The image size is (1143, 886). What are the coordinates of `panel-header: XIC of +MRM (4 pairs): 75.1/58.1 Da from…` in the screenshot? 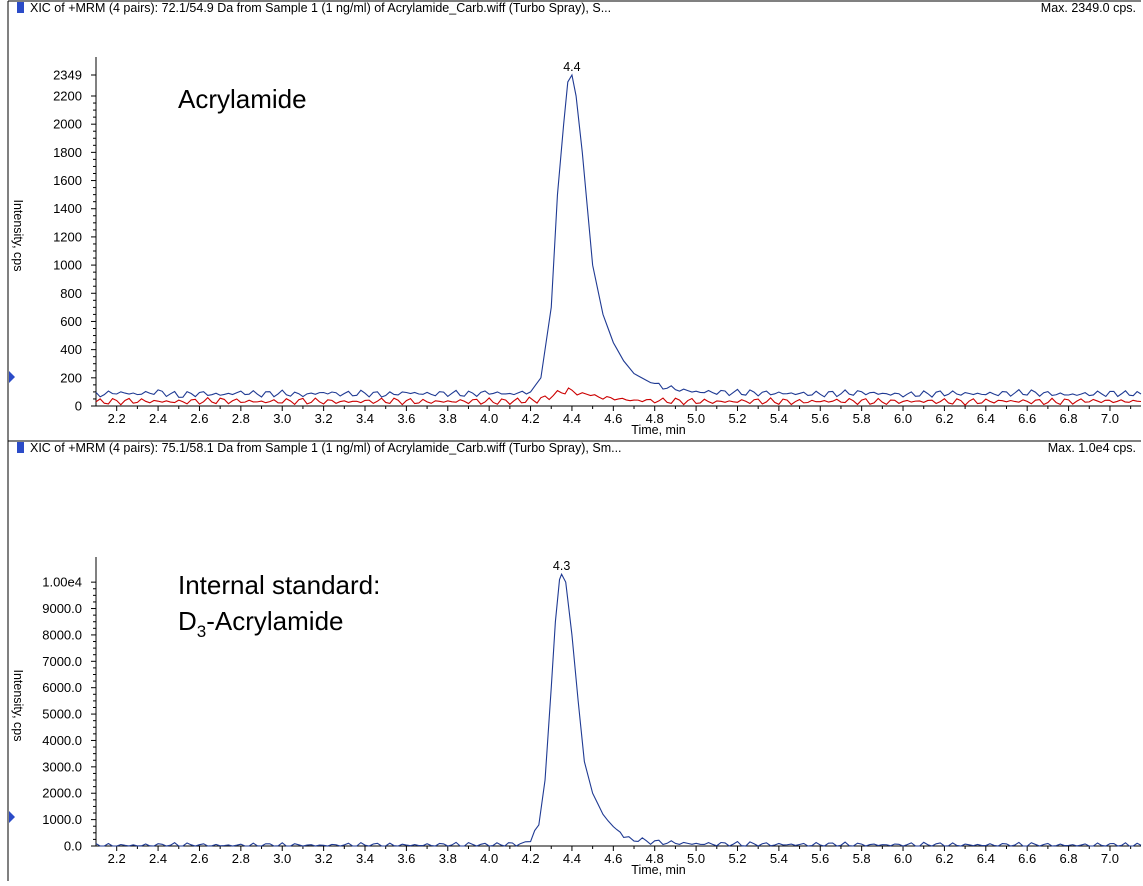 It's located at (326, 448).